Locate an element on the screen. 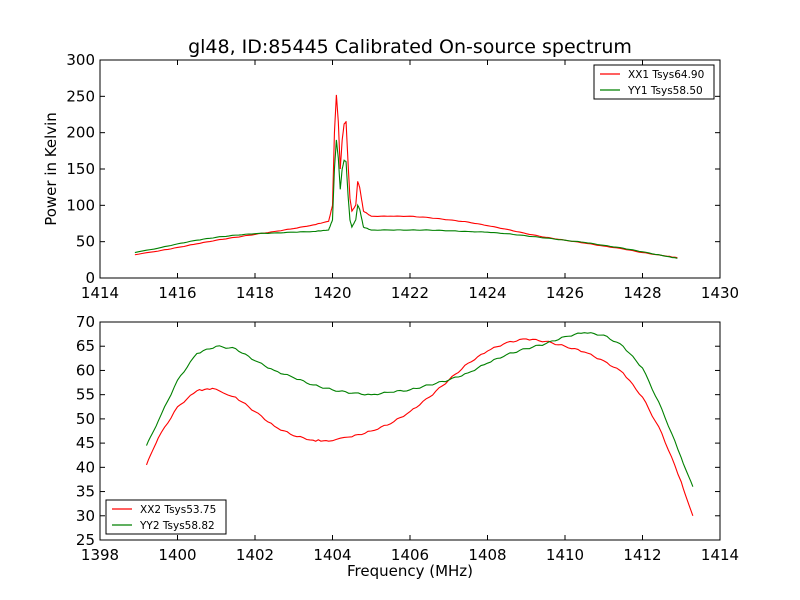  bottom-x-tick-label: 1398 is located at coordinates (100, 555).